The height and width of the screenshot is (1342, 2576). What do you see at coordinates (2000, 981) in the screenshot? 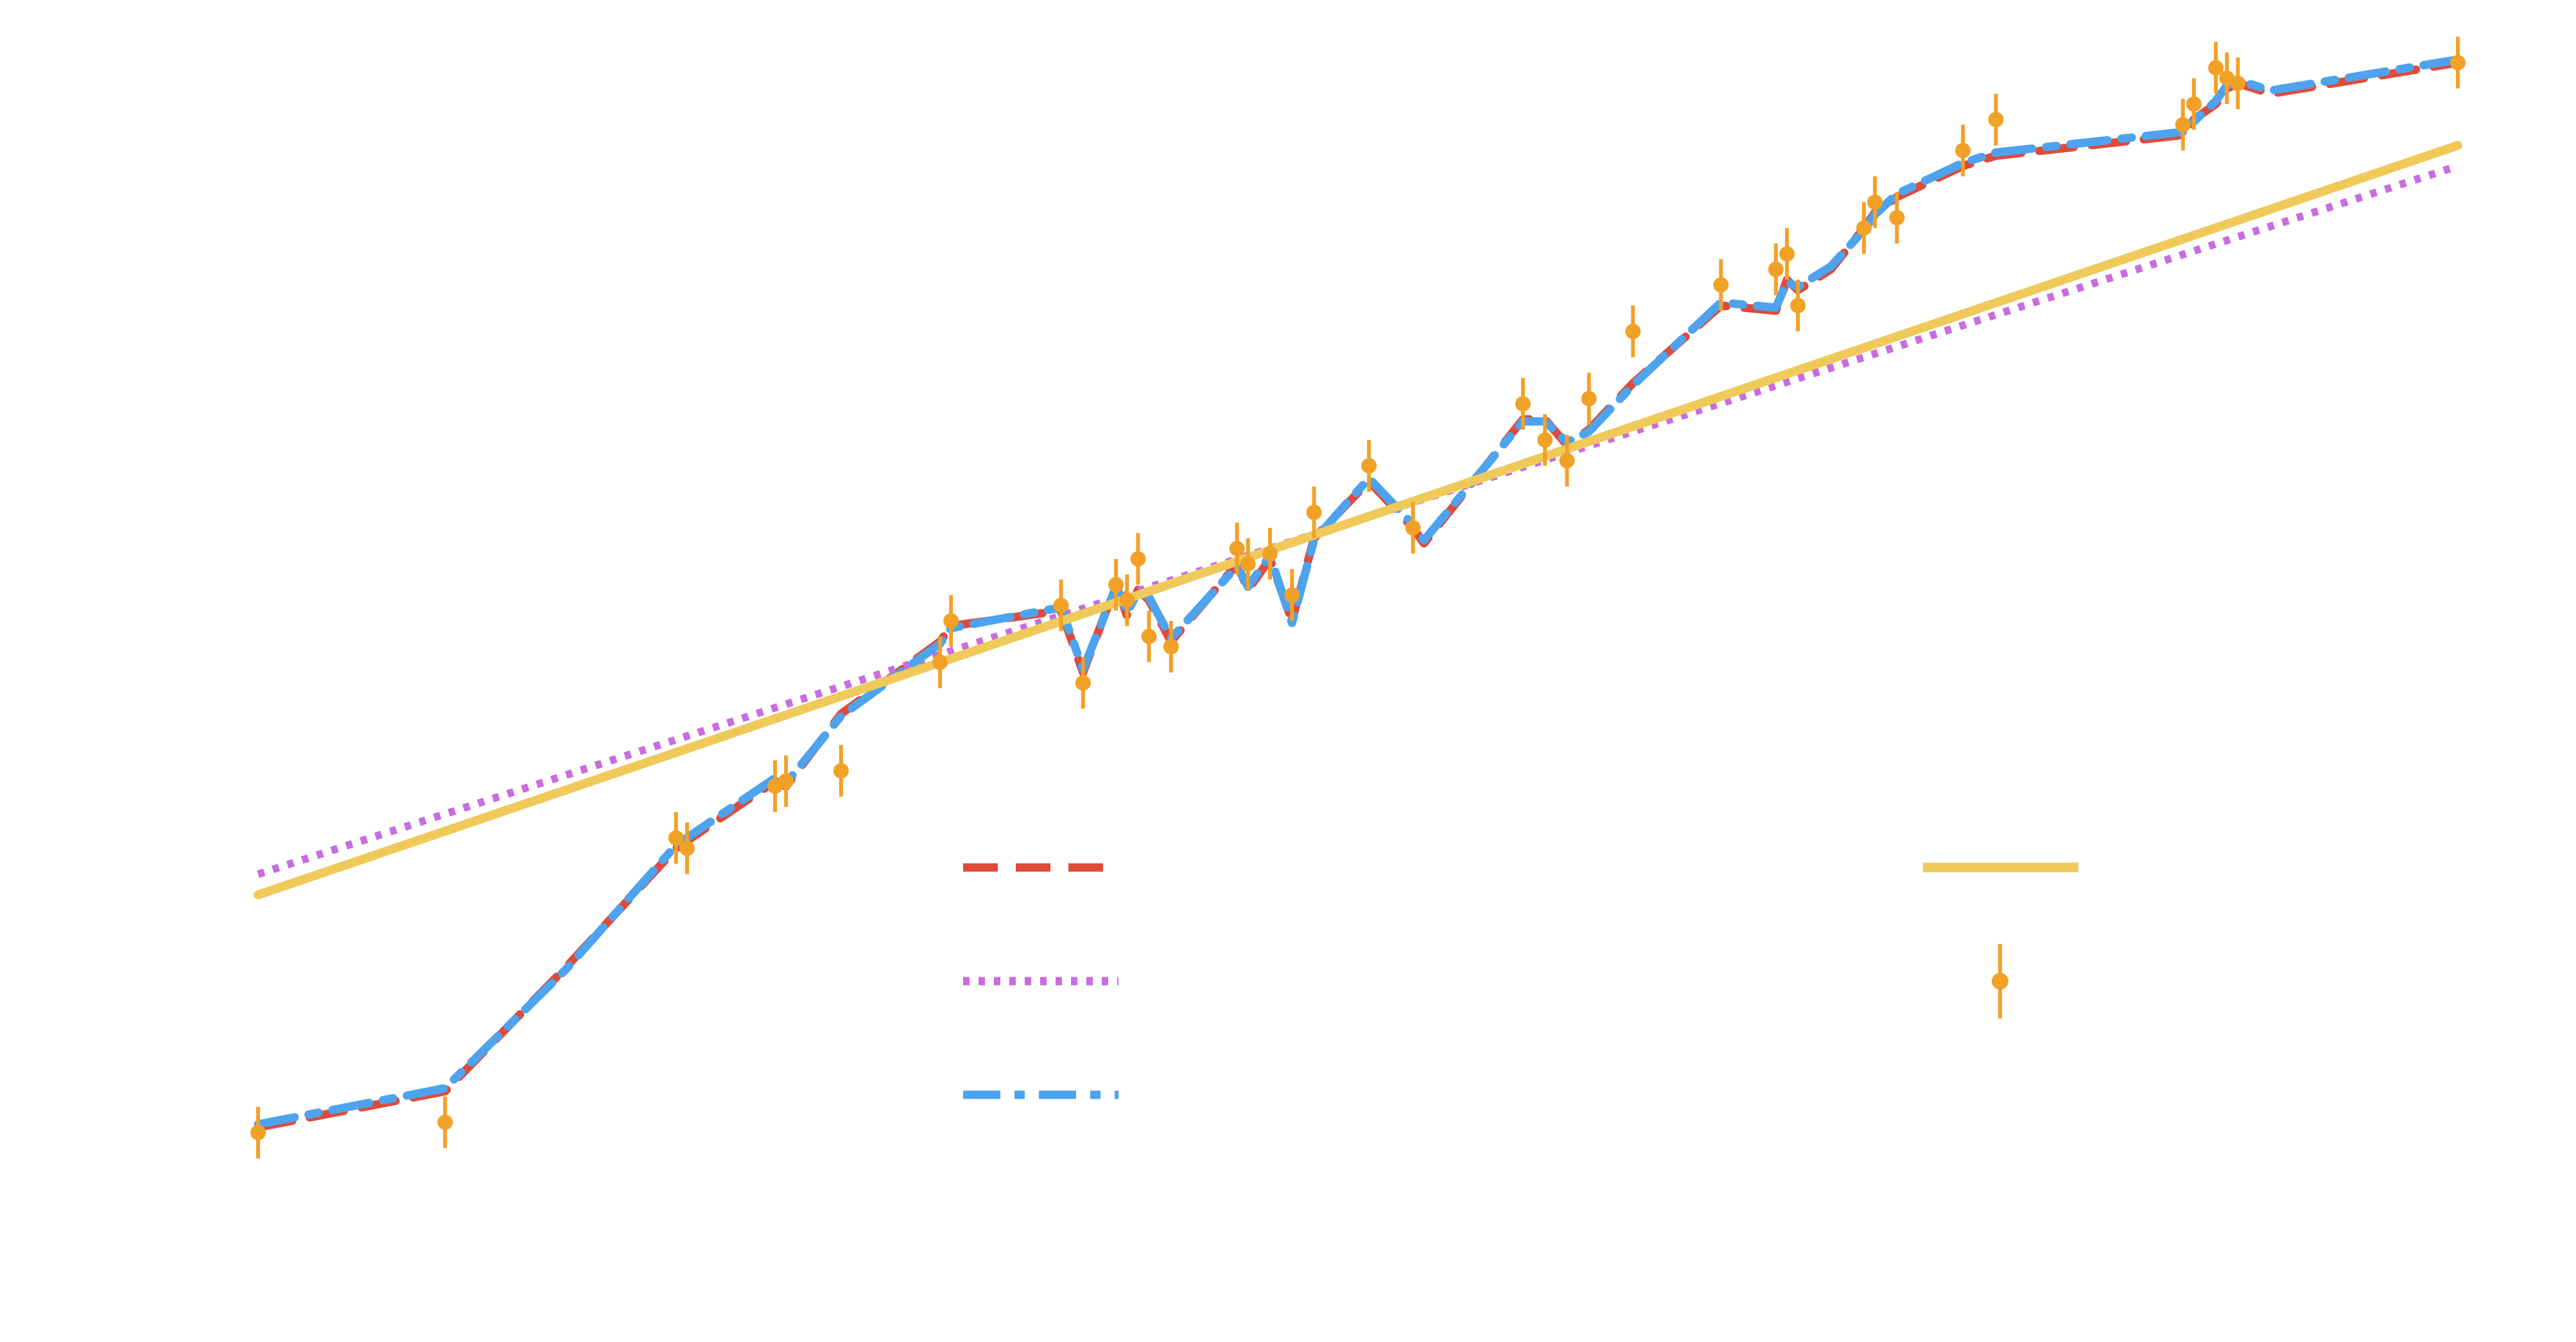
I see `legend-marker-orange-point` at bounding box center [2000, 981].